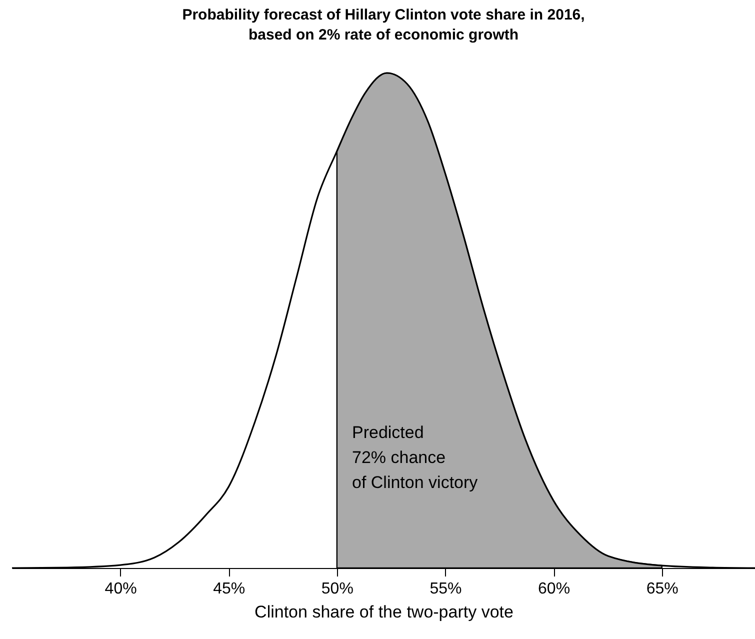 Image resolution: width=755 pixels, height=639 pixels. I want to click on x-tick-label: 45%, so click(229, 589).